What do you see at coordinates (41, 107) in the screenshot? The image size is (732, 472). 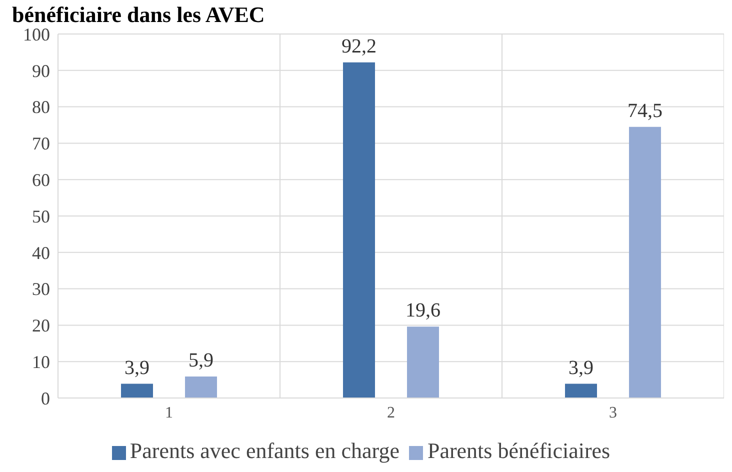 I see `y-tick-label: 80` at bounding box center [41, 107].